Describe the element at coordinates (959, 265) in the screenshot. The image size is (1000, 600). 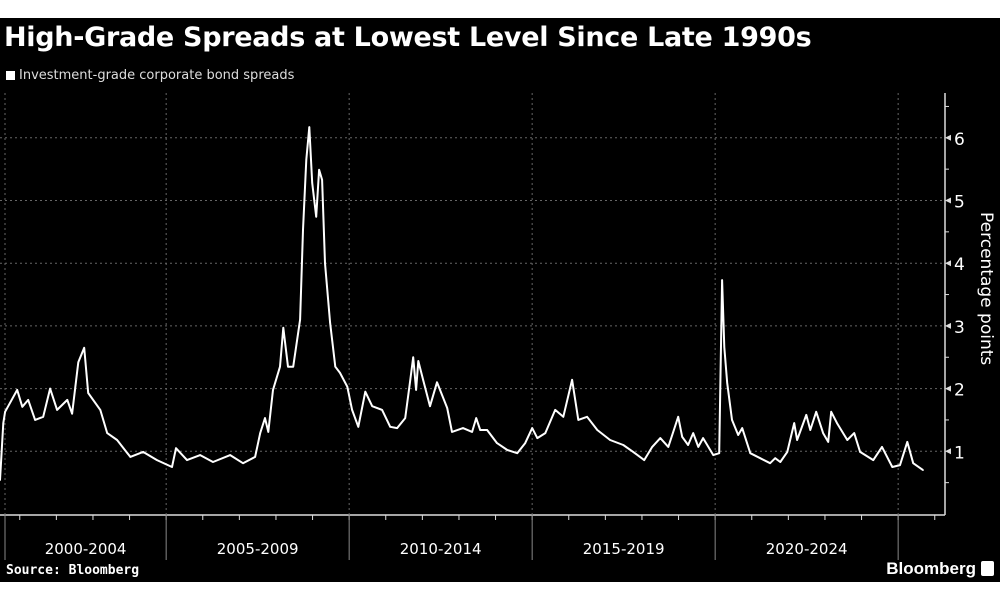
I see `y-tick-label: 4` at that location.